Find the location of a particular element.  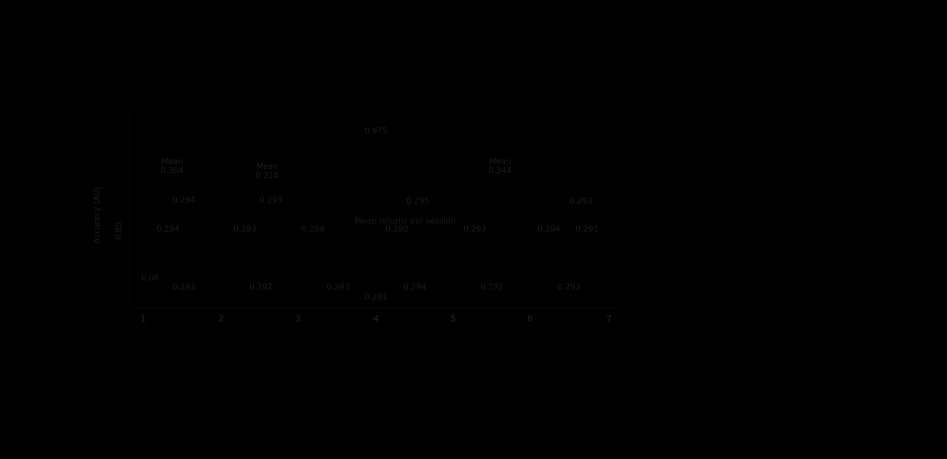

x-tick-label: 3 is located at coordinates (298, 319).